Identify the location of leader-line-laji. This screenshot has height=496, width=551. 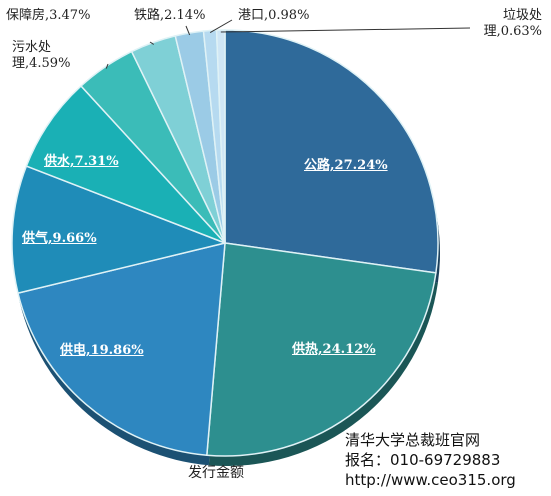
(345, 30).